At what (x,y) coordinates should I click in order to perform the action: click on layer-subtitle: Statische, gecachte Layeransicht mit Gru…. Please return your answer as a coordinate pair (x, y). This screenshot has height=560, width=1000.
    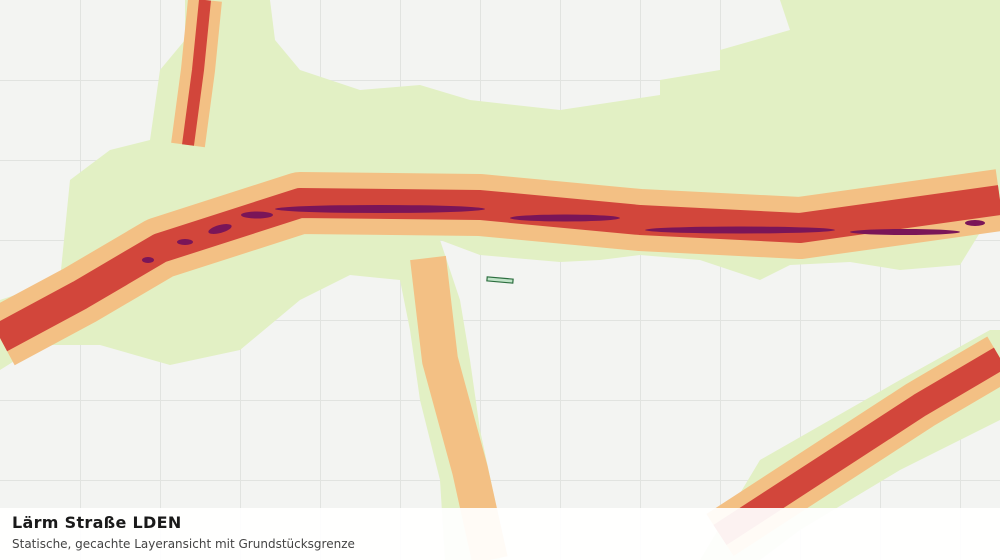
    Looking at the image, I should click on (183, 544).